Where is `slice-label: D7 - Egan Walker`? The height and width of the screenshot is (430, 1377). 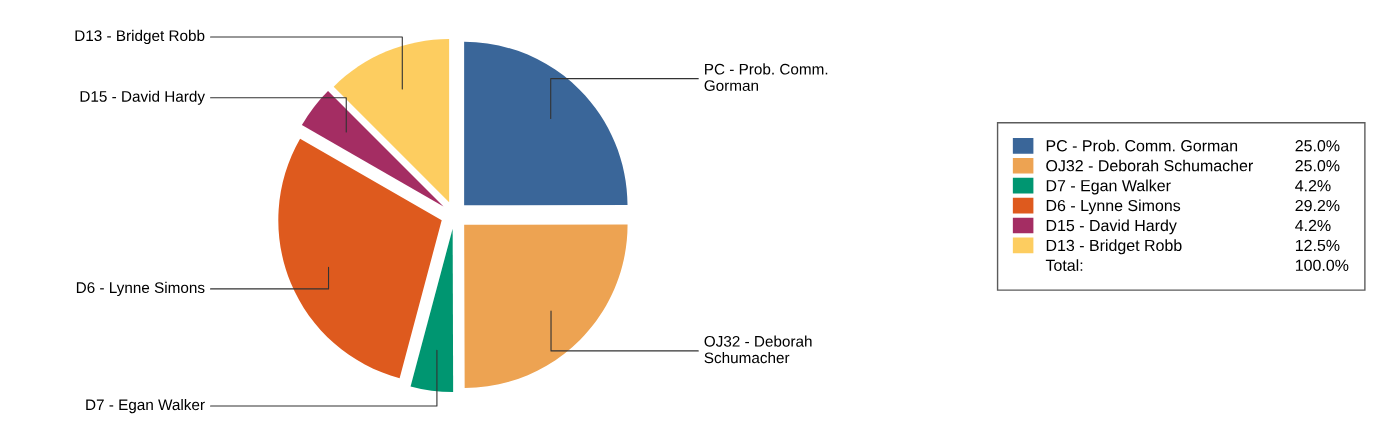
slice-label: D7 - Egan Walker is located at coordinates (145, 406).